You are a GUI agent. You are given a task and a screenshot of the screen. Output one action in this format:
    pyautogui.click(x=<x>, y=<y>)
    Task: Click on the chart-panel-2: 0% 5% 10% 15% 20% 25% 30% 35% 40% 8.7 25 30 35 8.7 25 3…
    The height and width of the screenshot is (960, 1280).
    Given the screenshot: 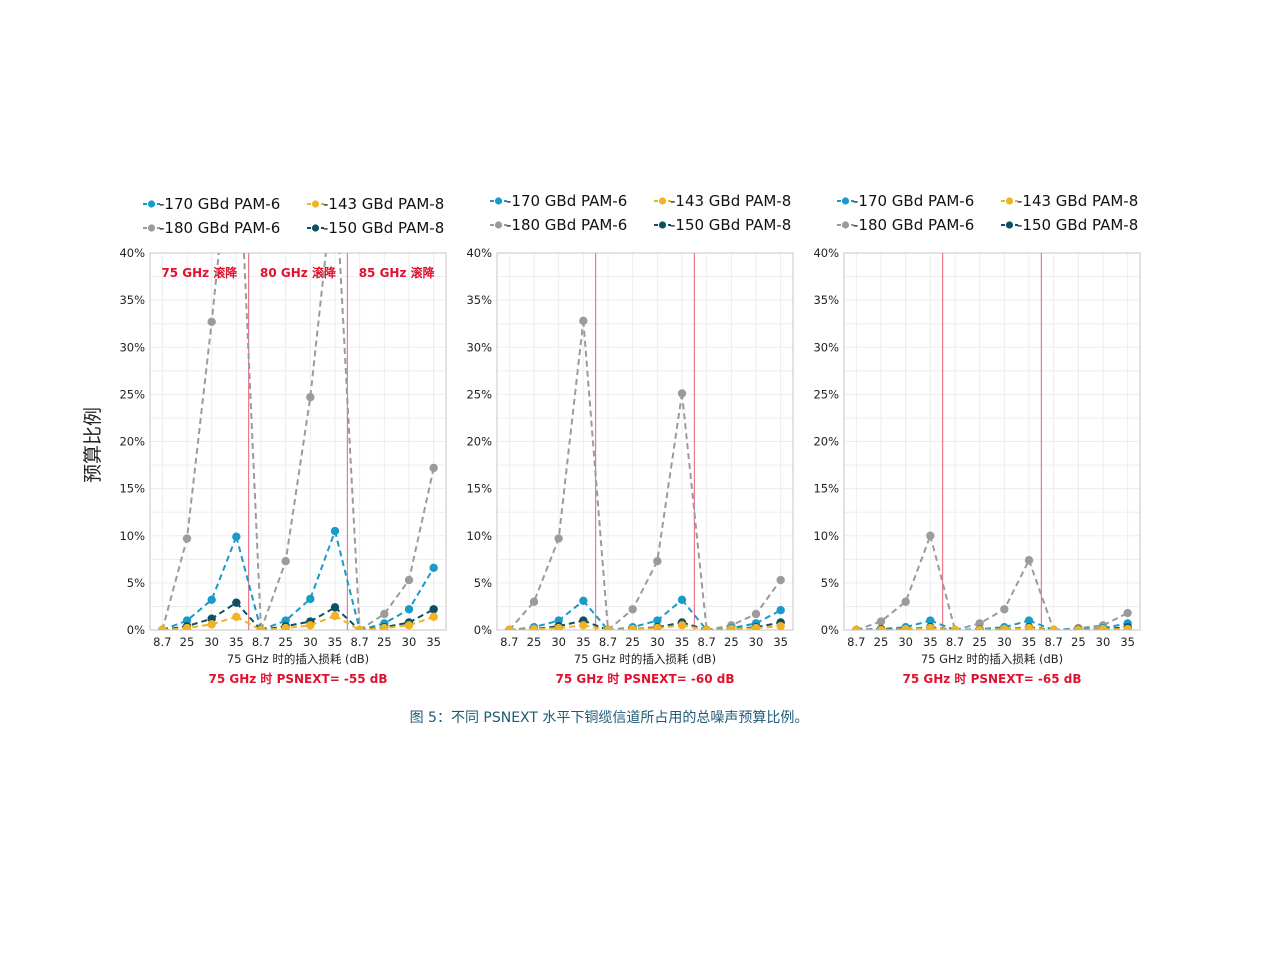 What is the action you would take?
    pyautogui.click(x=630, y=439)
    